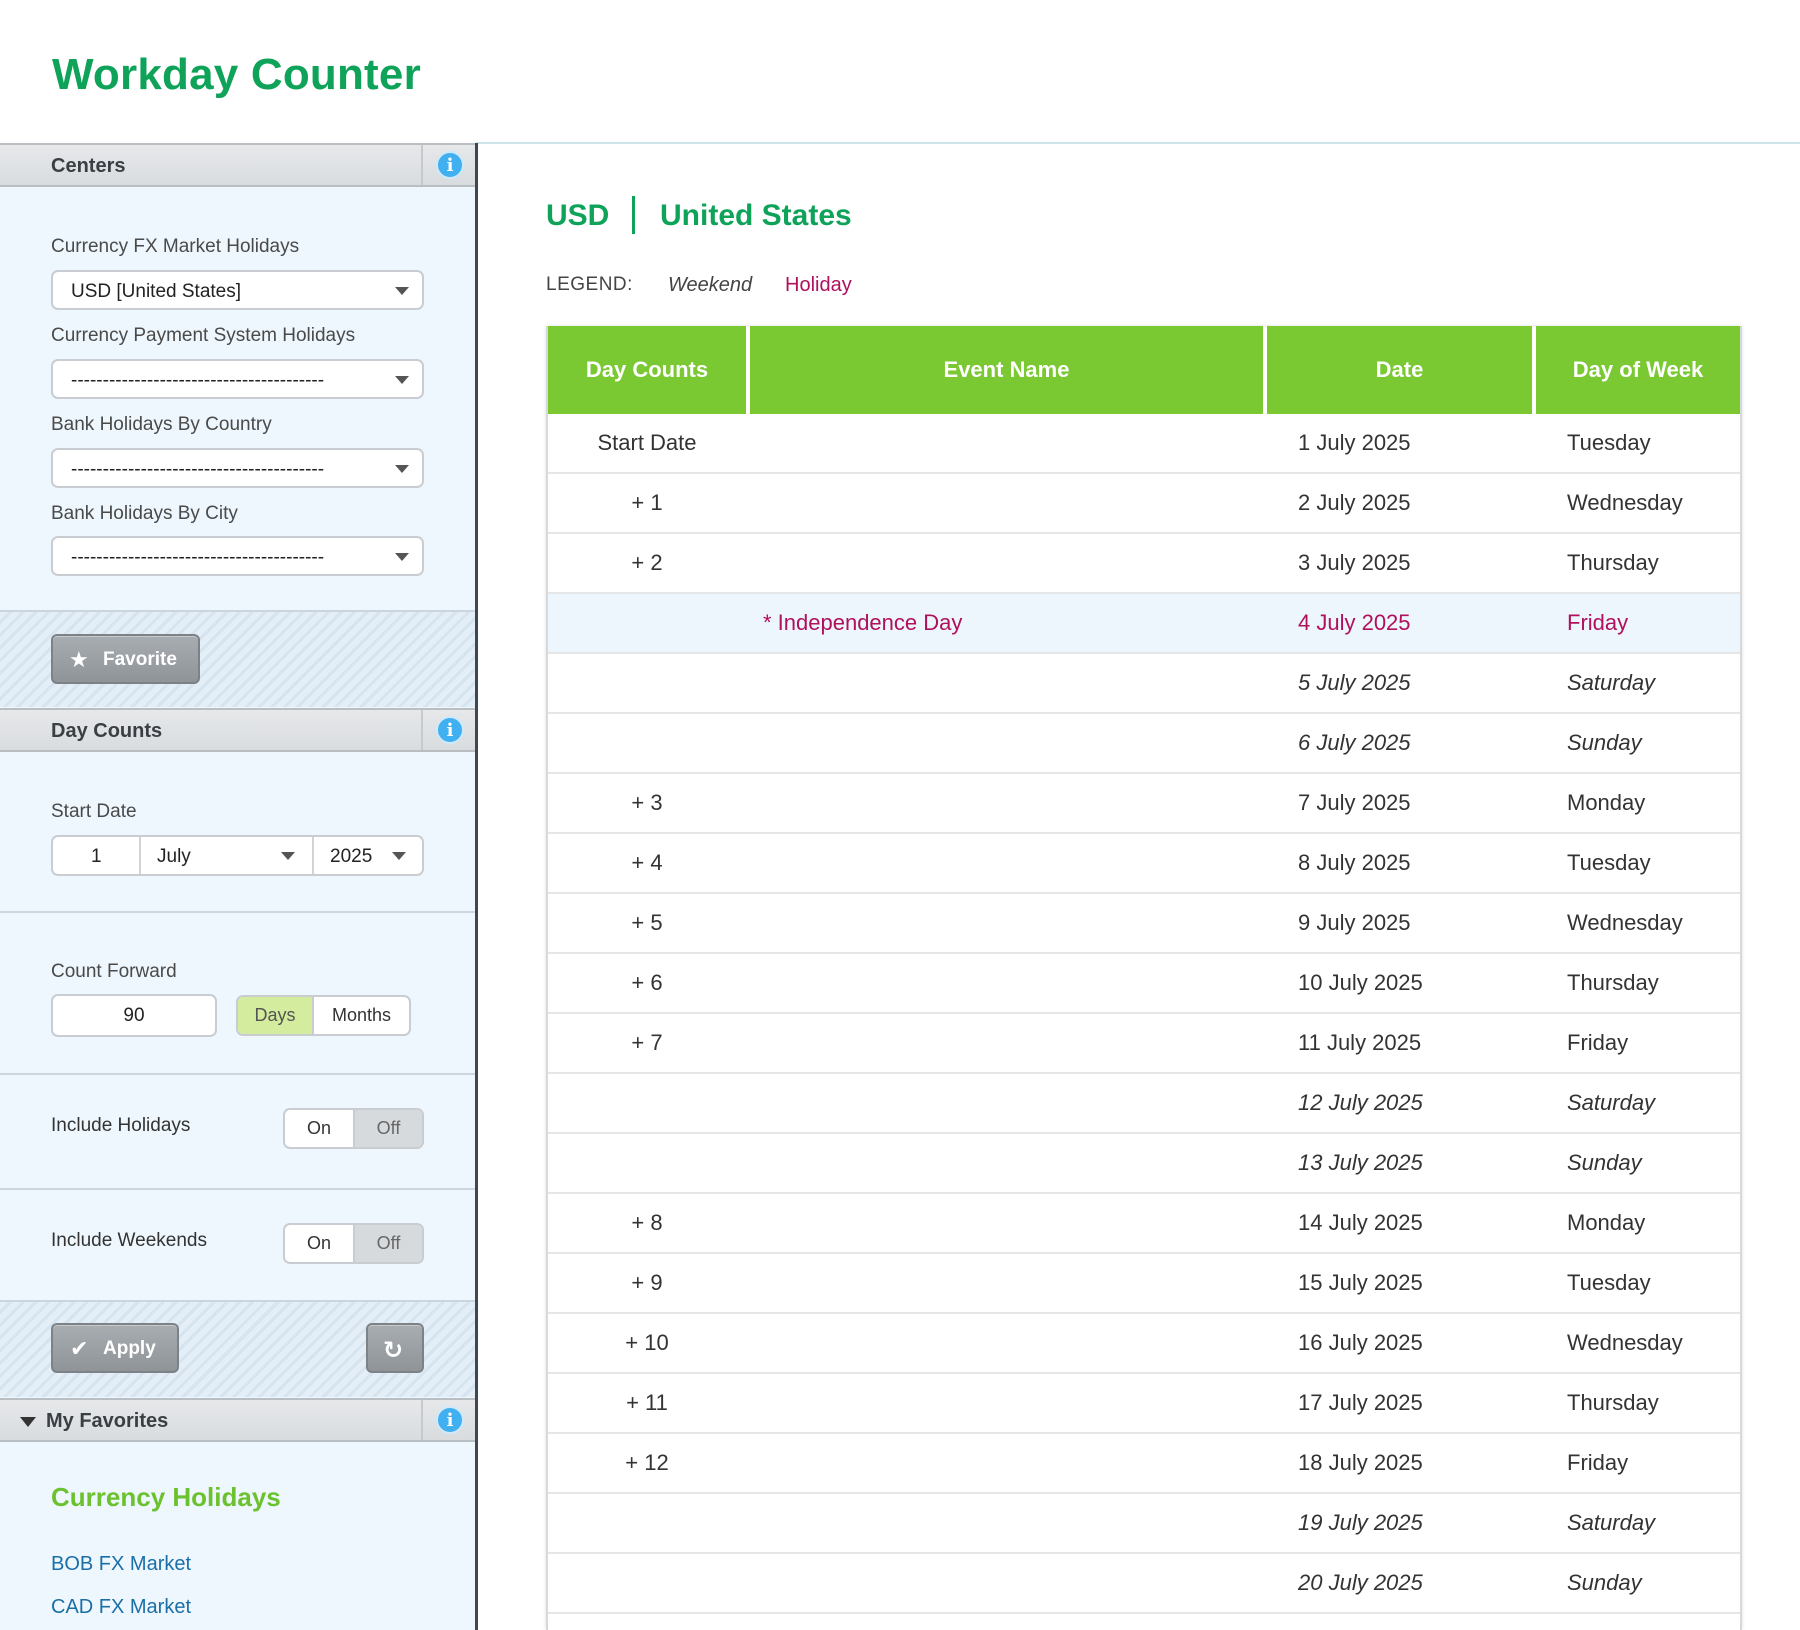  What do you see at coordinates (388, 1243) in the screenshot?
I see `include-weekends-off: Off` at bounding box center [388, 1243].